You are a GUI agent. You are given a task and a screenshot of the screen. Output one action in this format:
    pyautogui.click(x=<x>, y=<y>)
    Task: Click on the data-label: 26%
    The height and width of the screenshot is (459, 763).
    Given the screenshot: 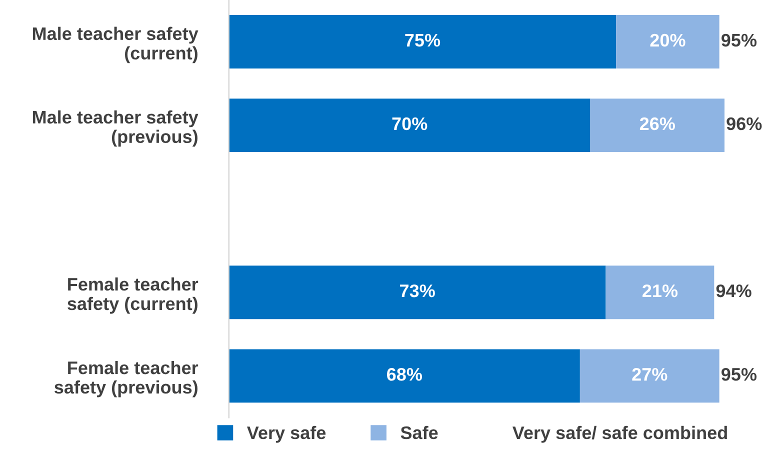 What is the action you would take?
    pyautogui.click(x=657, y=123)
    